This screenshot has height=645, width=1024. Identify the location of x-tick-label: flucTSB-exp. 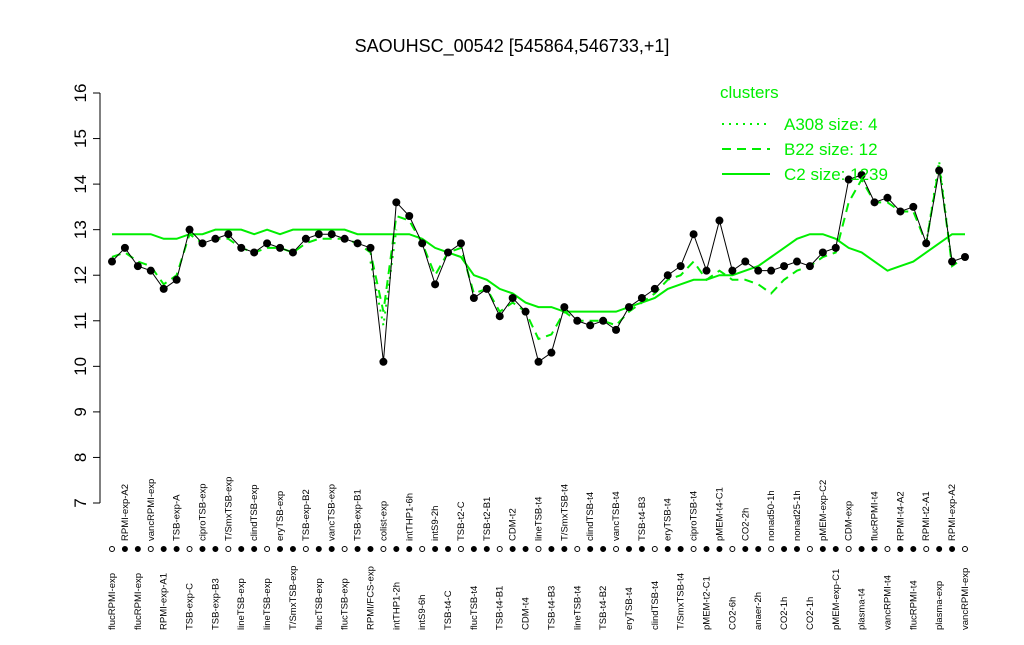
(319, 604).